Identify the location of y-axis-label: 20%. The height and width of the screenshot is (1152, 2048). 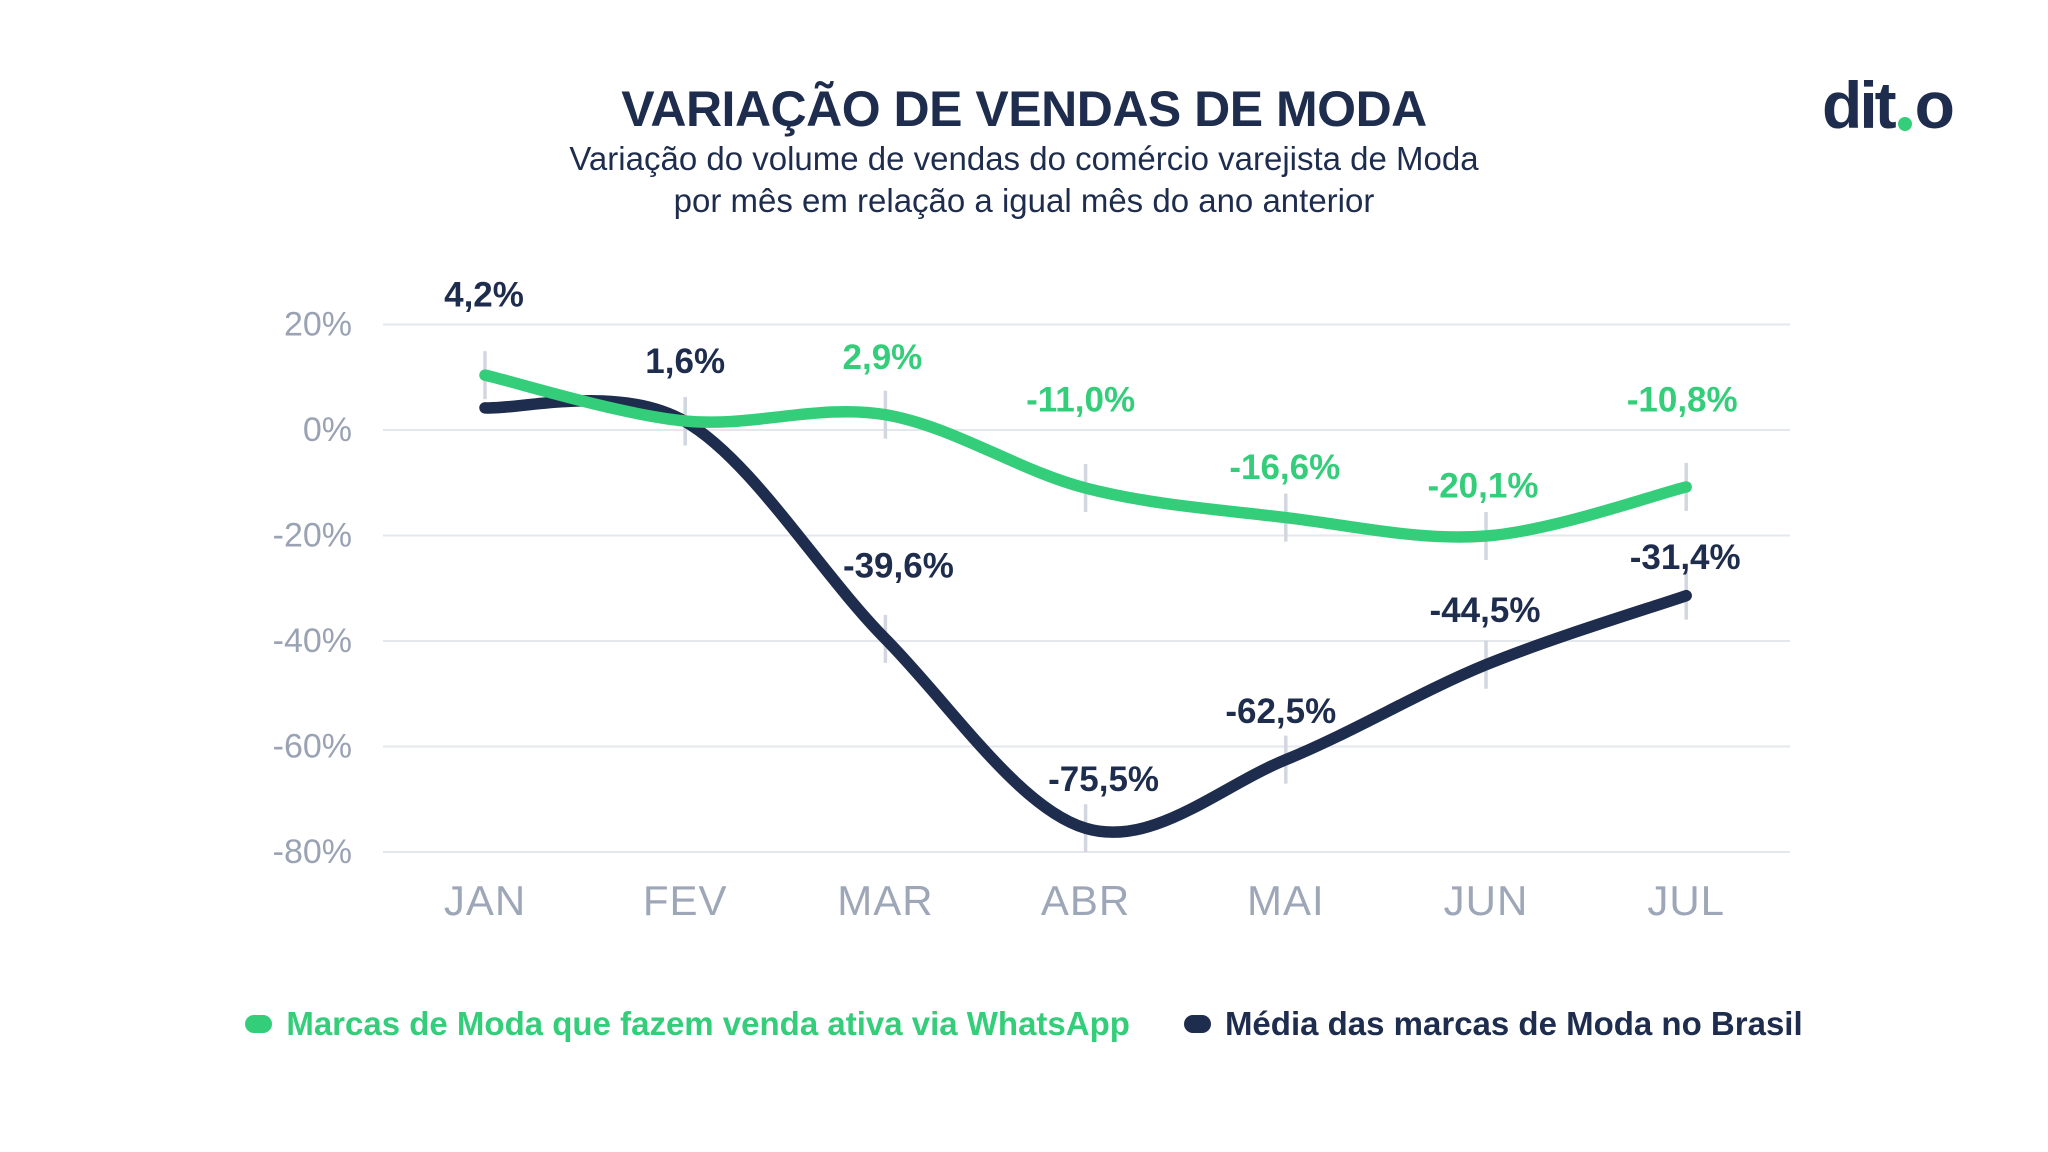
(318, 325).